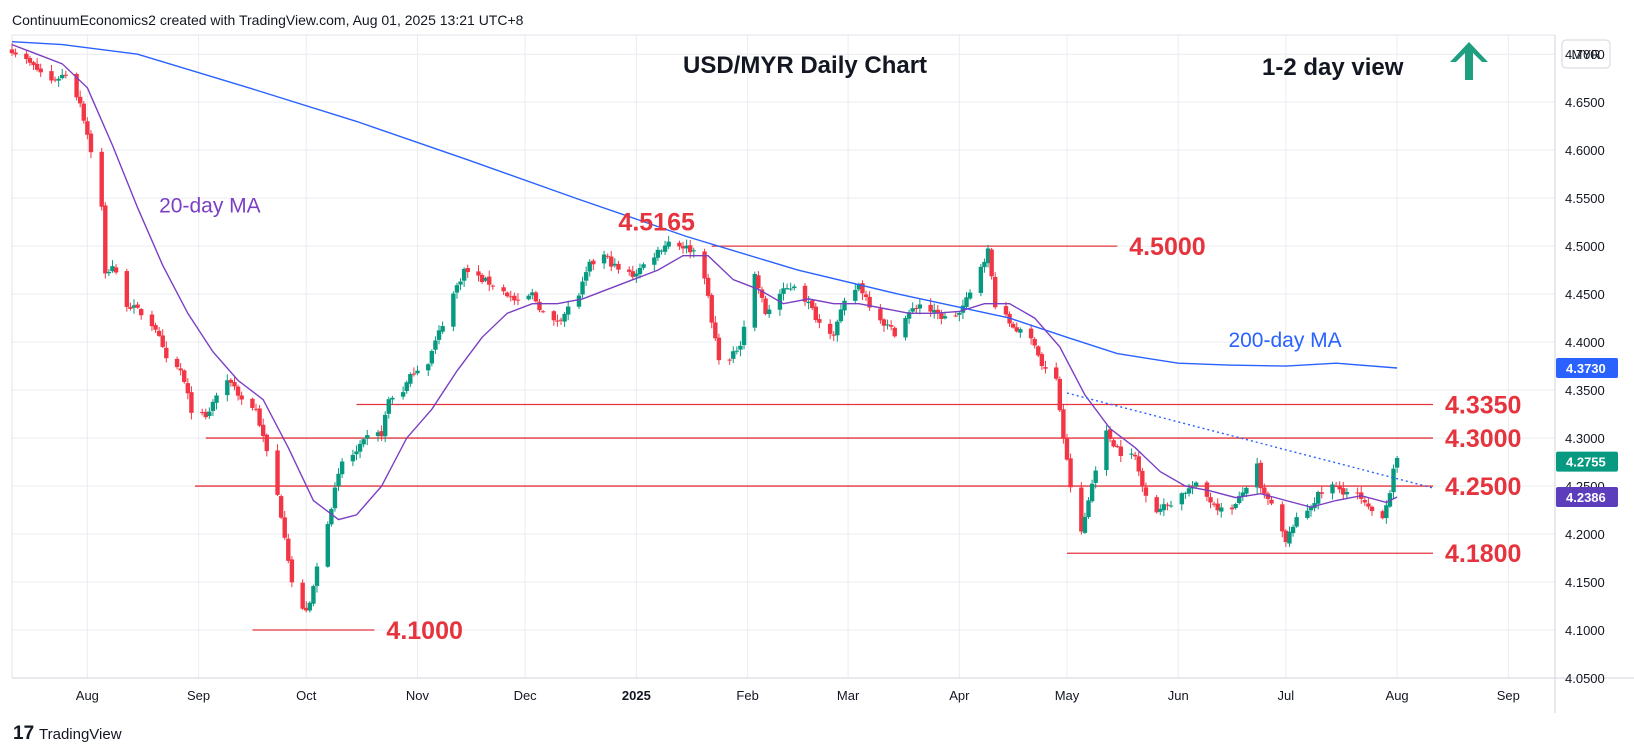 The width and height of the screenshot is (1634, 755). What do you see at coordinates (1286, 695) in the screenshot?
I see `time-tick-label: Jul` at bounding box center [1286, 695].